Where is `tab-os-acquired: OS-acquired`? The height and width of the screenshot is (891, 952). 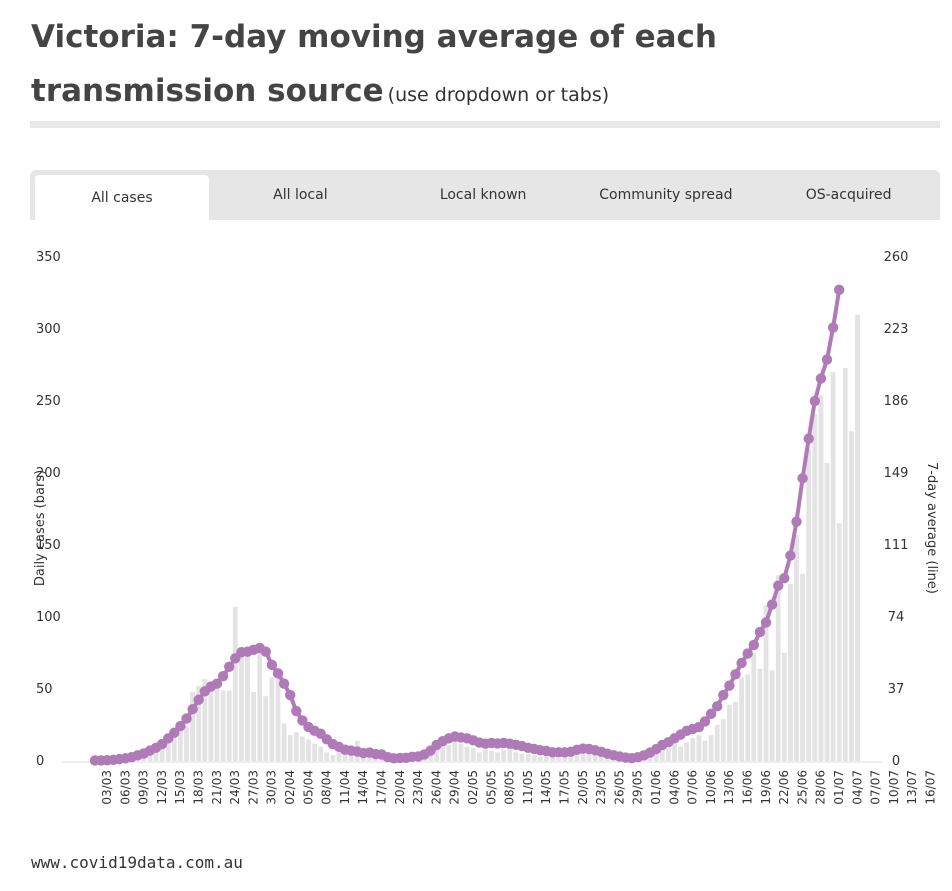 tab-os-acquired: OS-acquired is located at coordinates (848, 195).